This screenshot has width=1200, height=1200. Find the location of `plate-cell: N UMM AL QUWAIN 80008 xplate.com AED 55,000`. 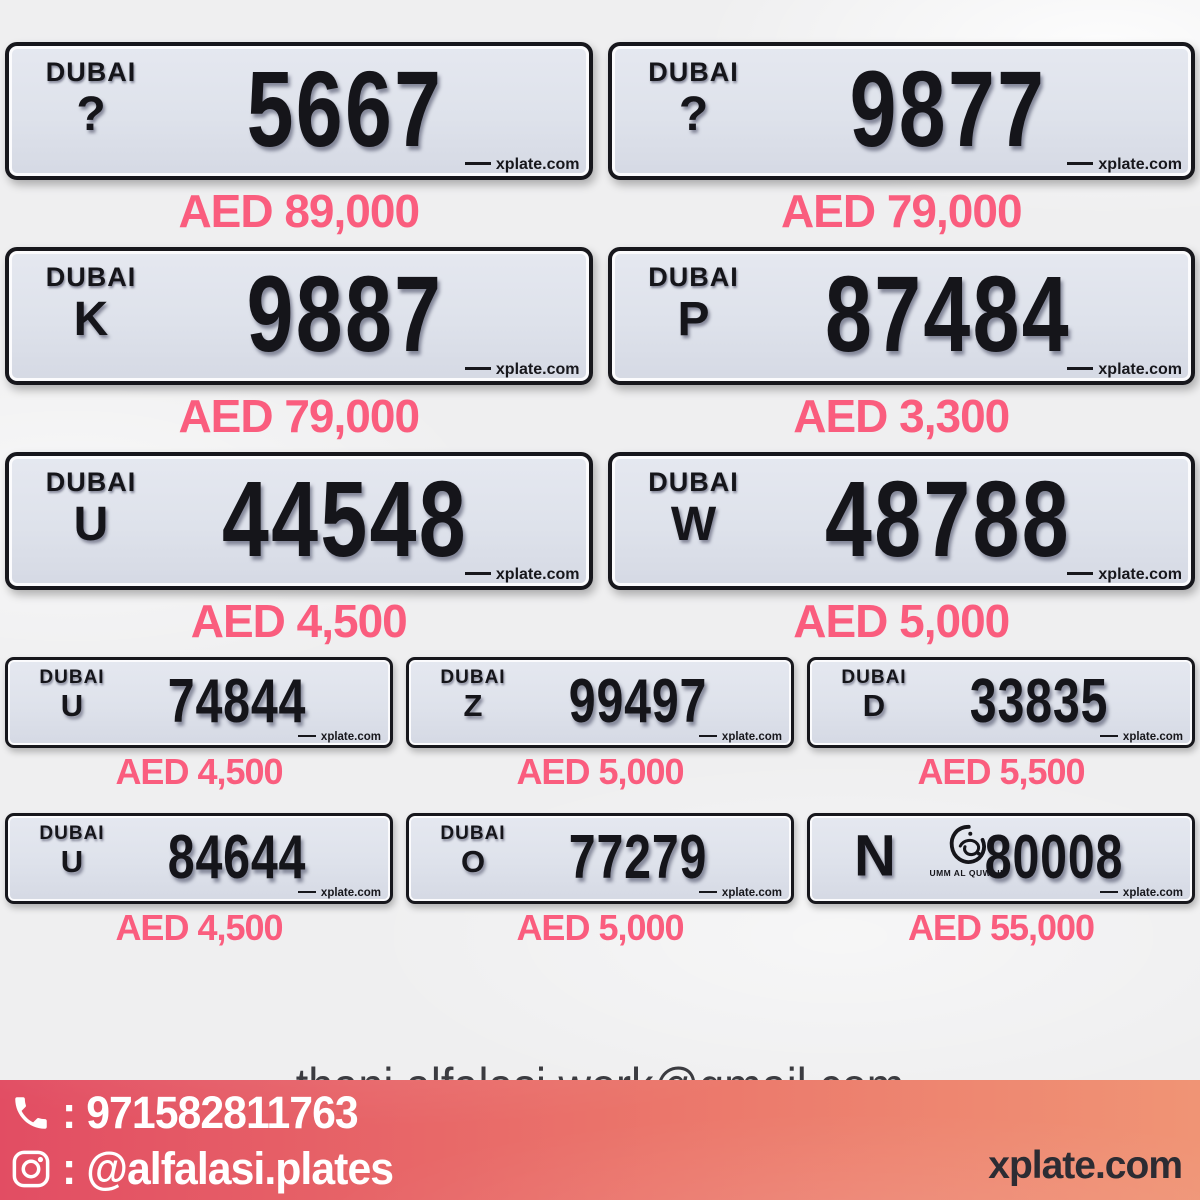

plate-cell: N UMM AL QUWAIN 80008 xplate.com AED 55,000 is located at coordinates (1001, 891).